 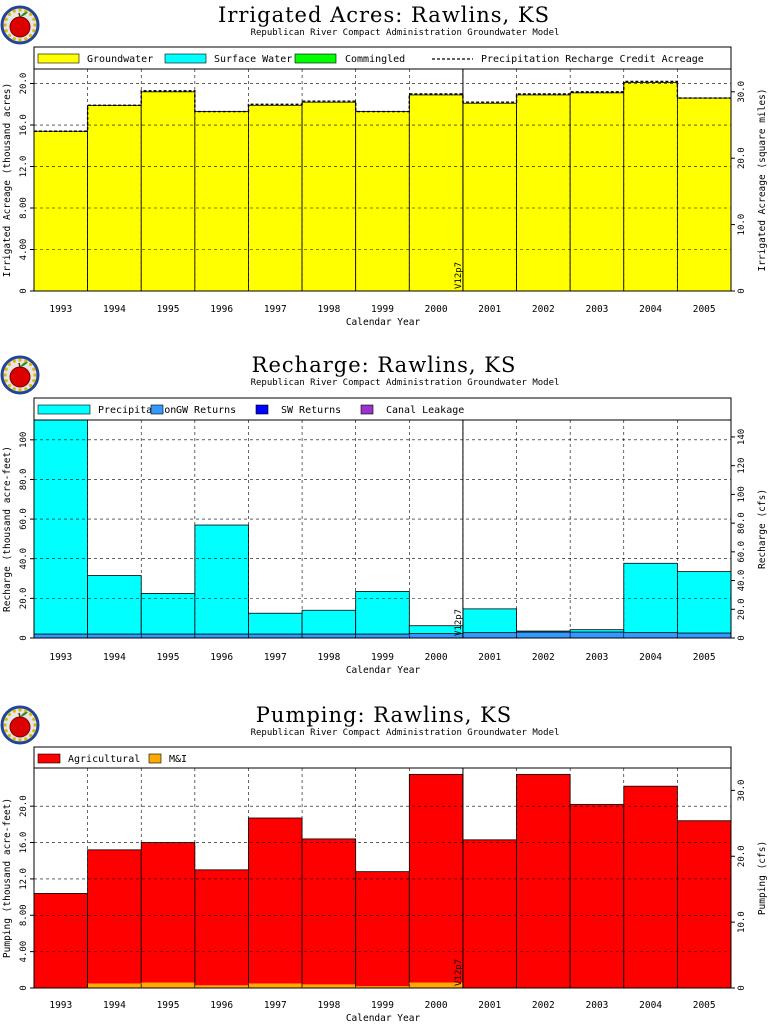 What do you see at coordinates (742, 609) in the screenshot?
I see `y-right-tick-label: 20.0` at bounding box center [742, 609].